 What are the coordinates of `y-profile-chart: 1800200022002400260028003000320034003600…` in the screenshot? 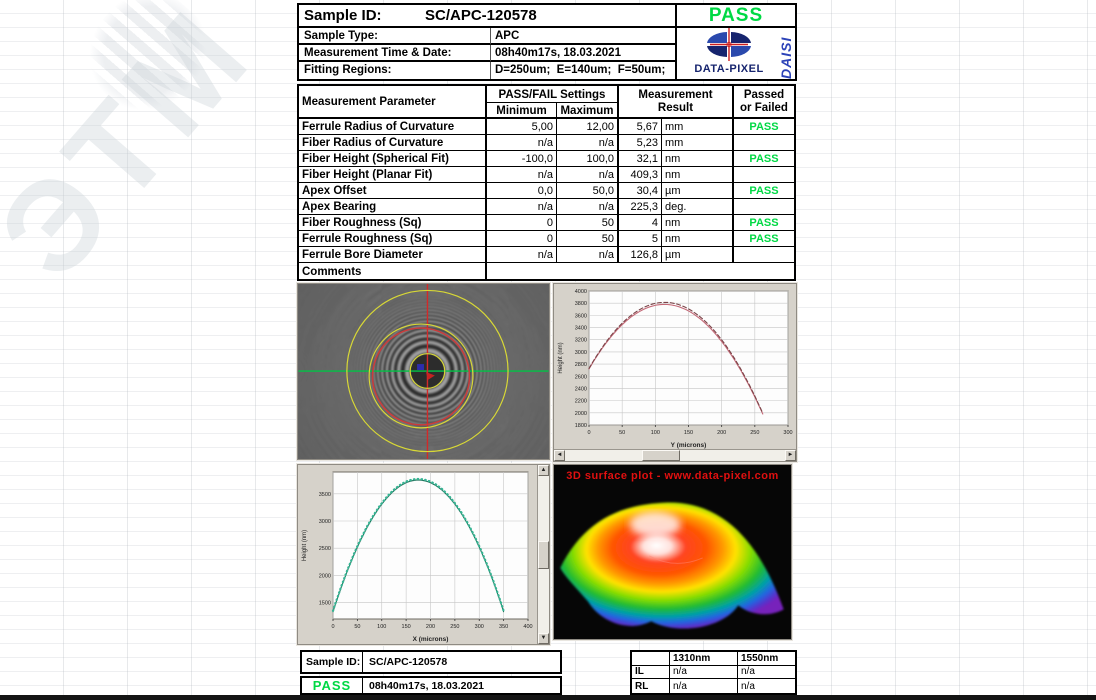 It's located at (675, 369).